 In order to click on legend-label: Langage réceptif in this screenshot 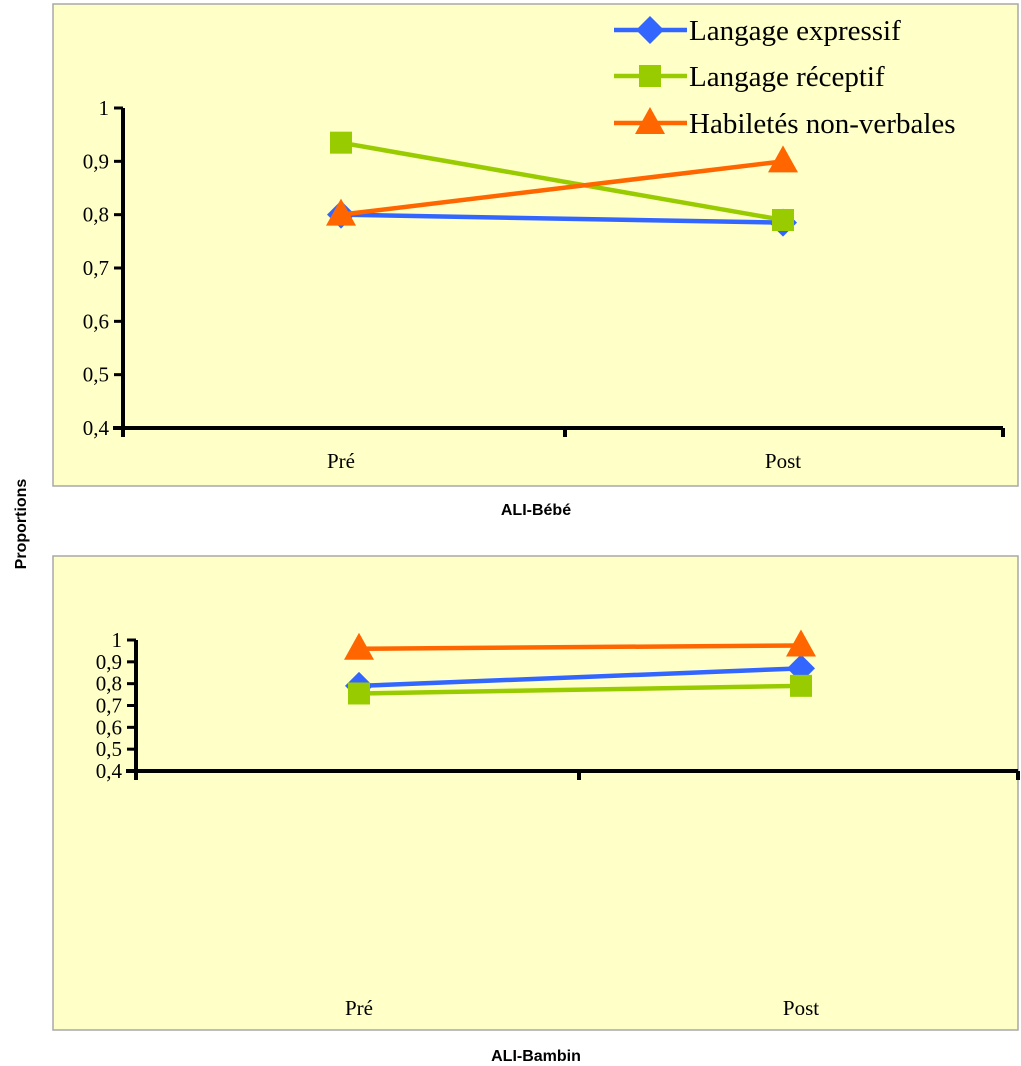, I will do `click(787, 77)`.